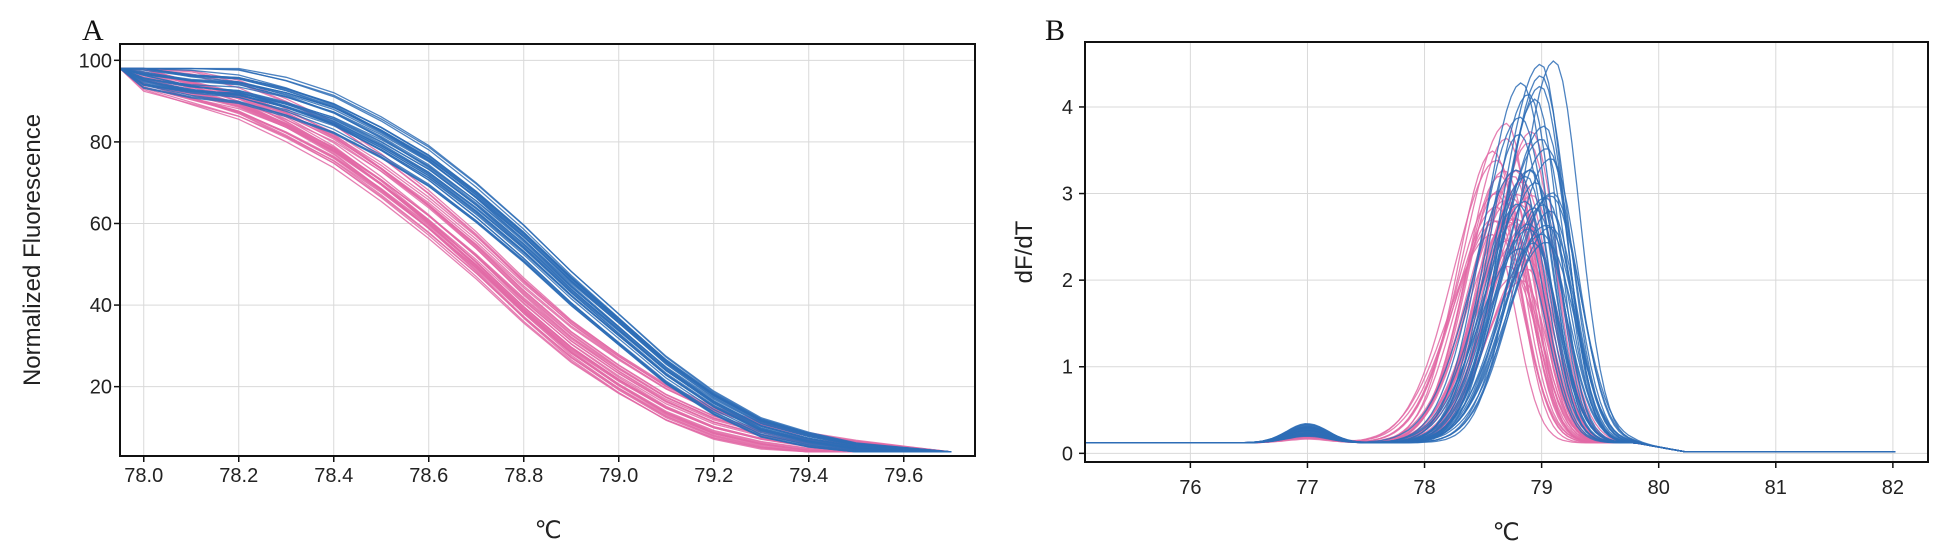  What do you see at coordinates (101, 143) in the screenshot?
I see `y-tick-label: 80` at bounding box center [101, 143].